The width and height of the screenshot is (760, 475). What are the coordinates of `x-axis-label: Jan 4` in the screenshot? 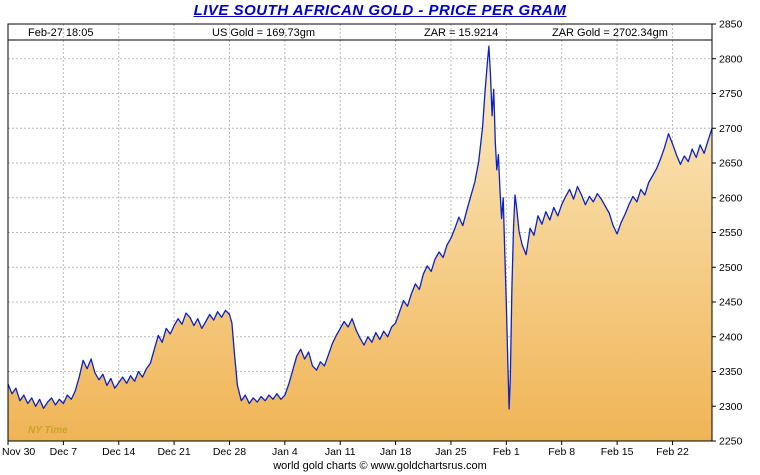 It's located at (285, 452).